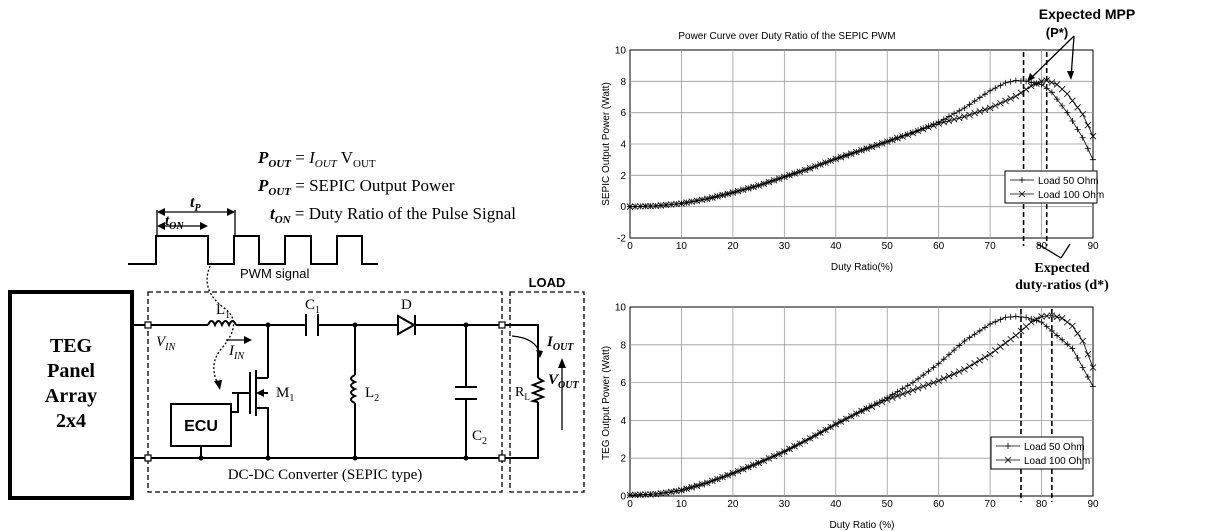 The image size is (1207, 531). Describe the element at coordinates (623, 497) in the screenshot. I see `chart2-ytick-label: 0` at that location.